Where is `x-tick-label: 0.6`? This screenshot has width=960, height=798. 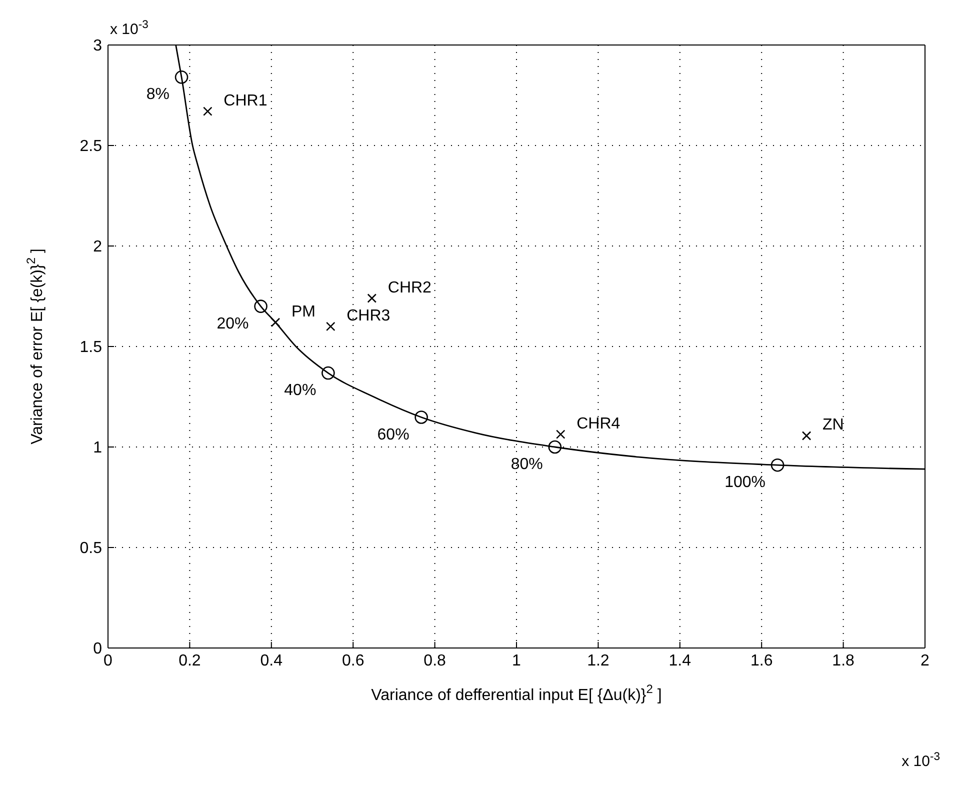 x-tick-label: 0.6 is located at coordinates (353, 661).